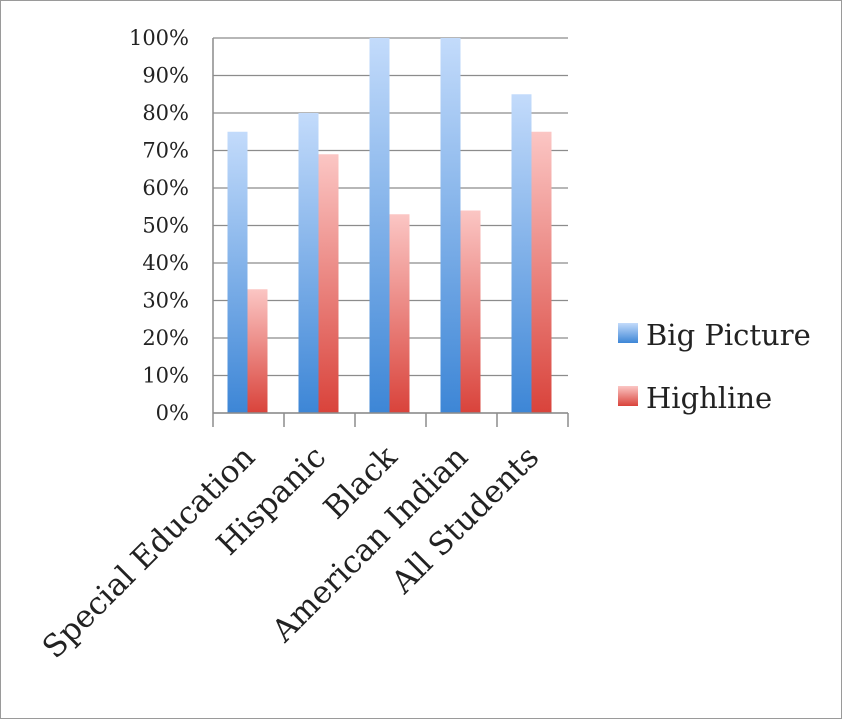  I want to click on bar-highline-hispanic, so click(328, 283).